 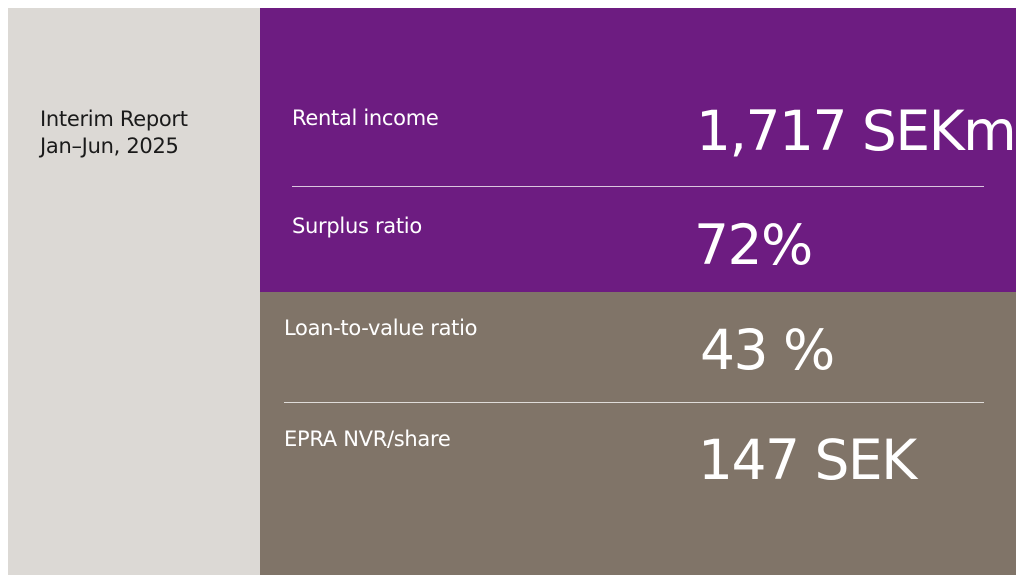 I want to click on epra-nvr-value: 147 SEK, so click(x=807, y=460).